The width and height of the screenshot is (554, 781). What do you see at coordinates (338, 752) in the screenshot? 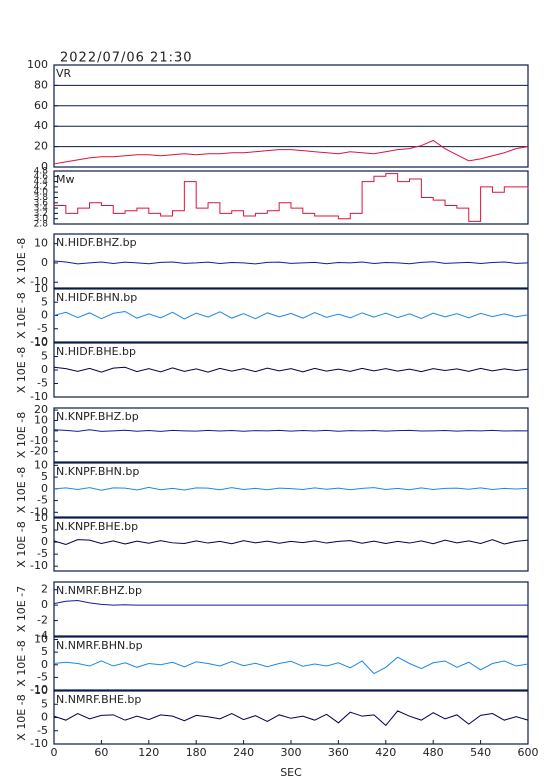
I see `x-tick-label: 360` at bounding box center [338, 752].